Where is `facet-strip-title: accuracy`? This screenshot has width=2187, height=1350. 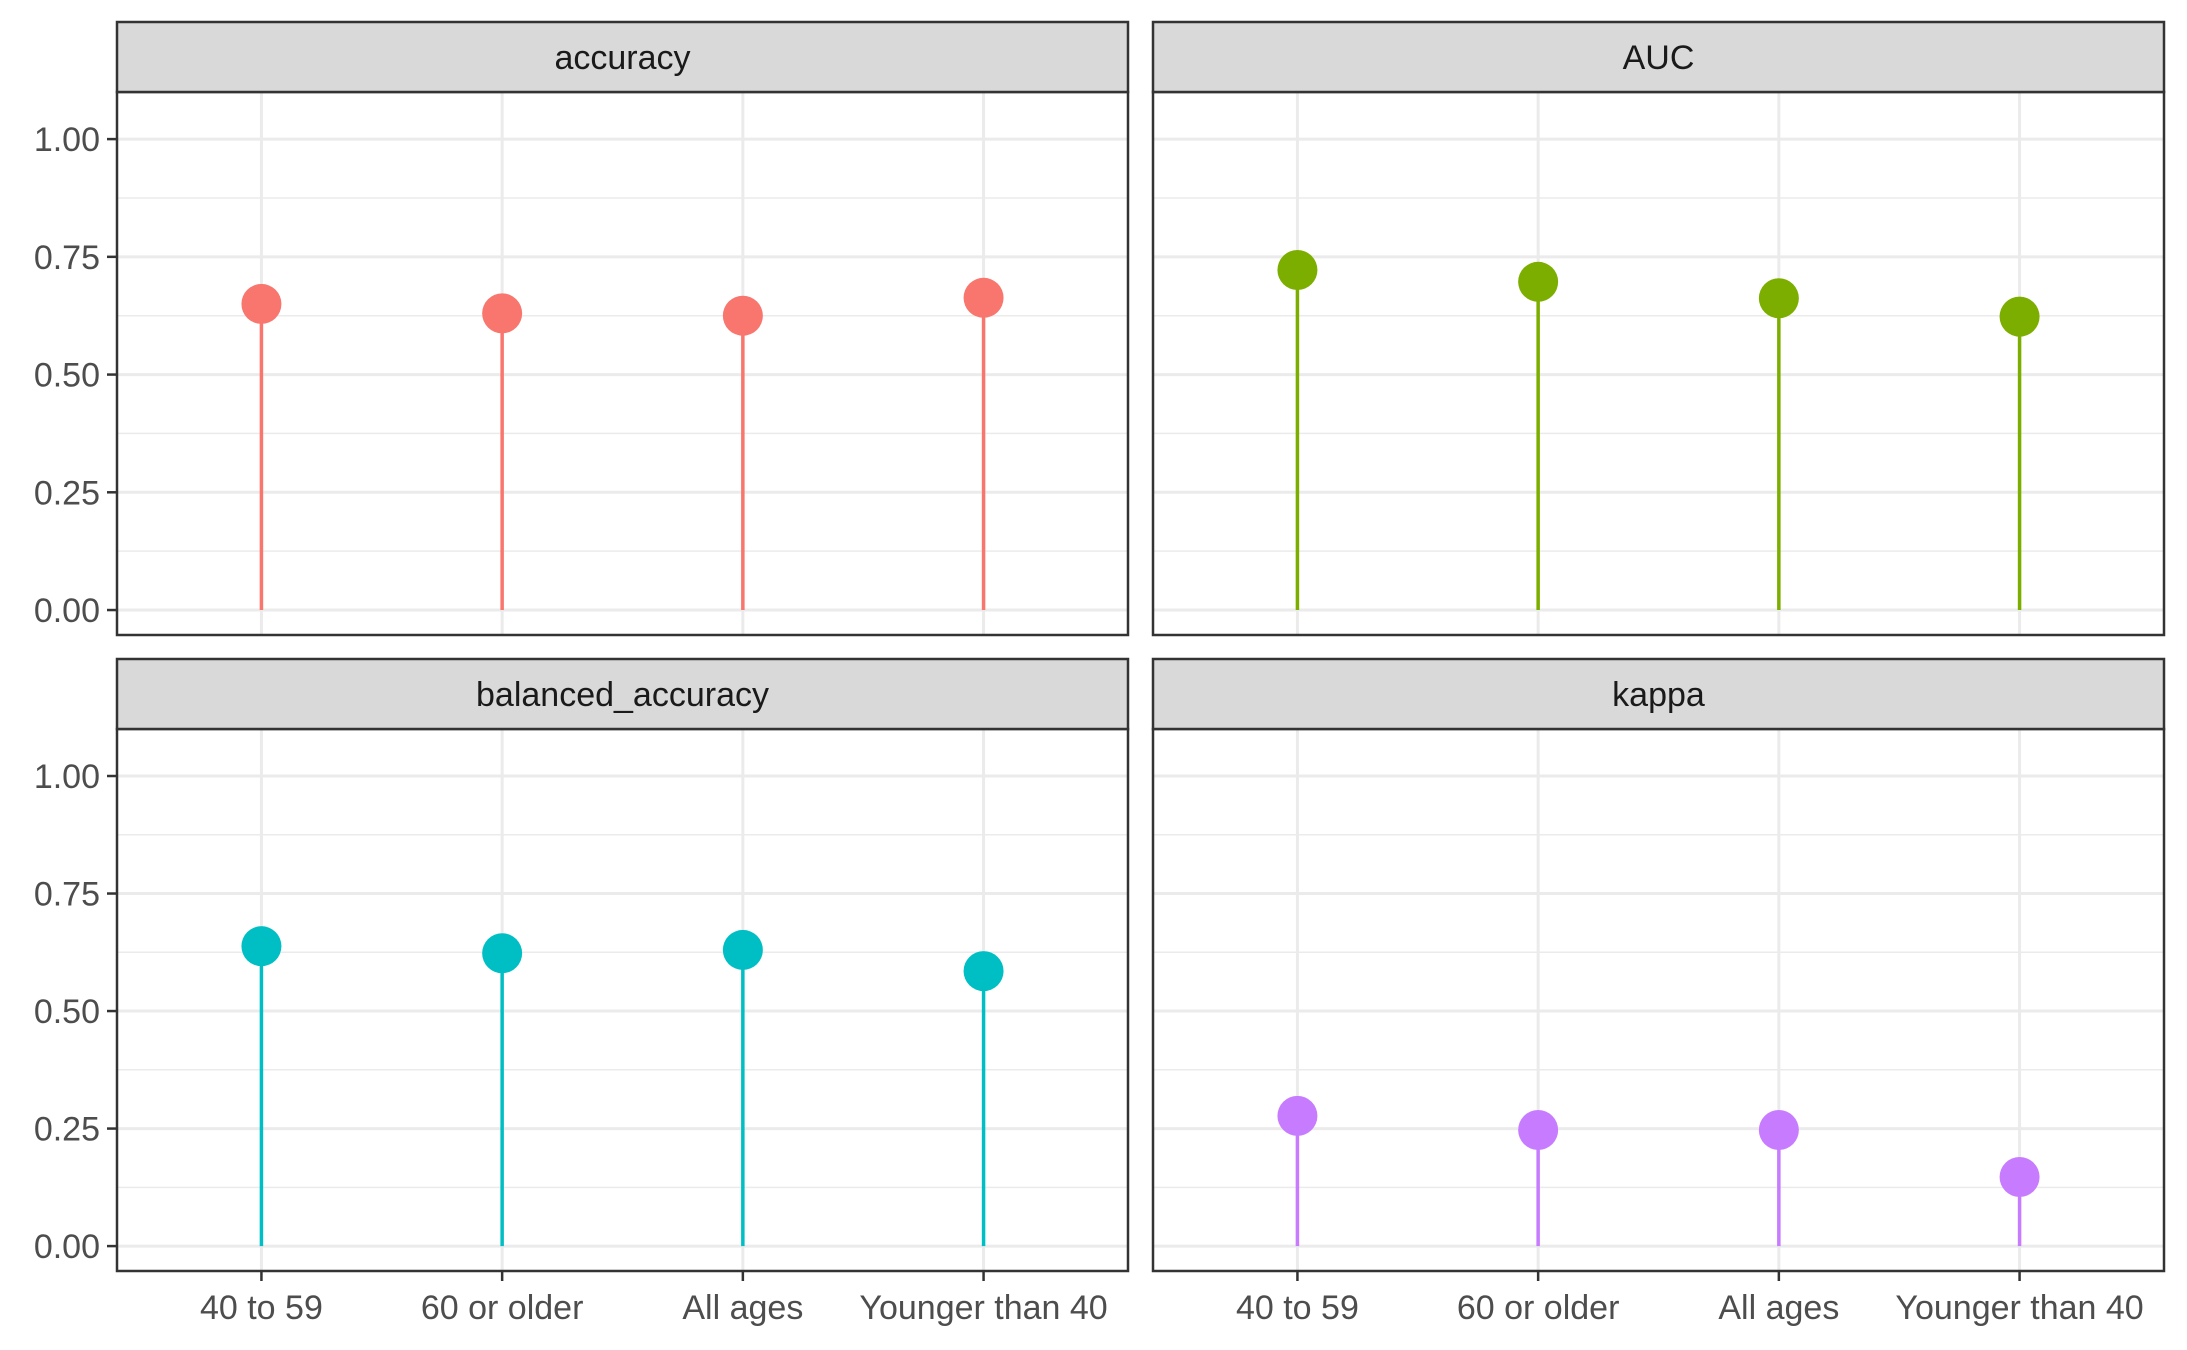
facet-strip-title: accuracy is located at coordinates (622, 58).